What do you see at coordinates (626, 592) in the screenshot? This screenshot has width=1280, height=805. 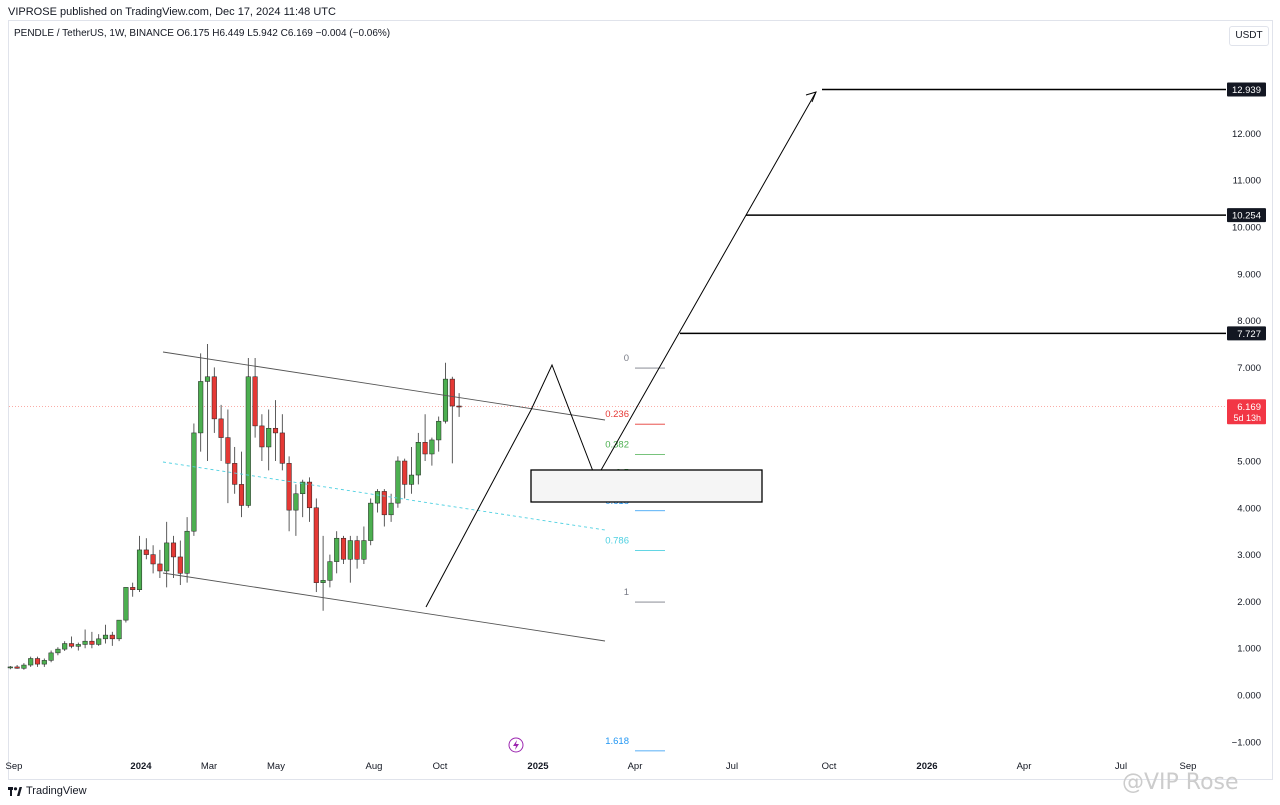 I see `fib-level-label: 1` at bounding box center [626, 592].